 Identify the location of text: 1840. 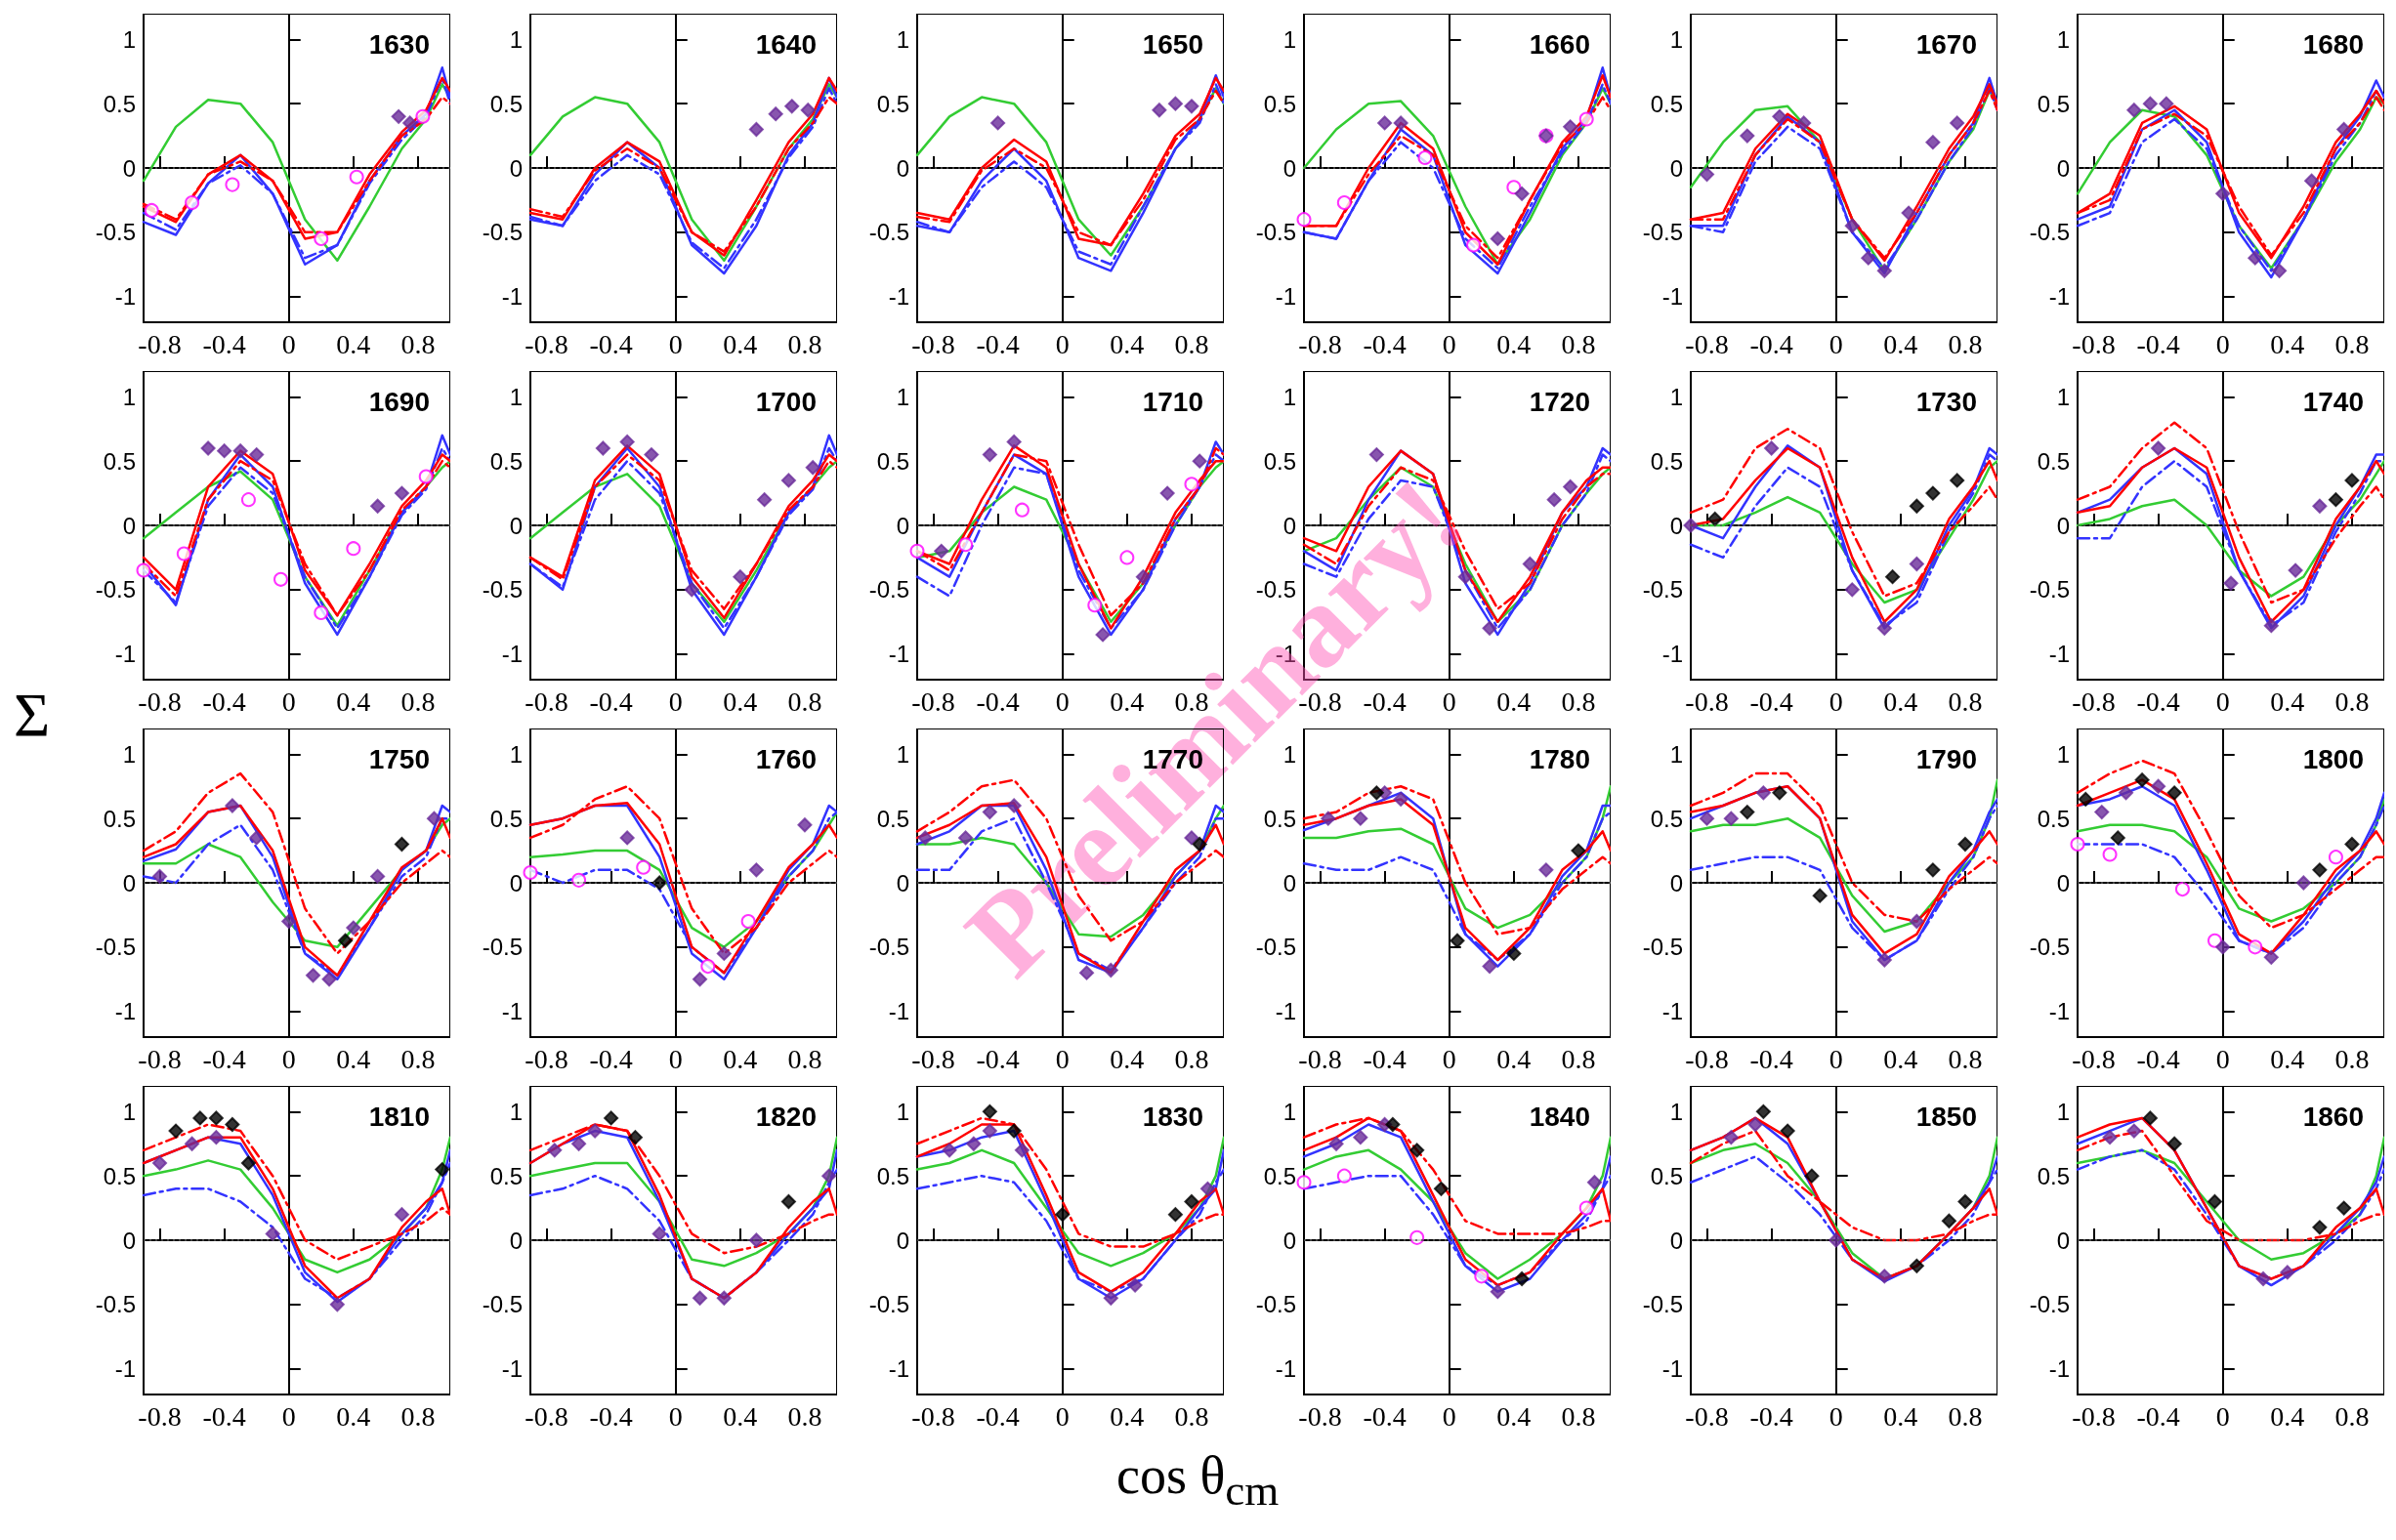
(1560, 1116).